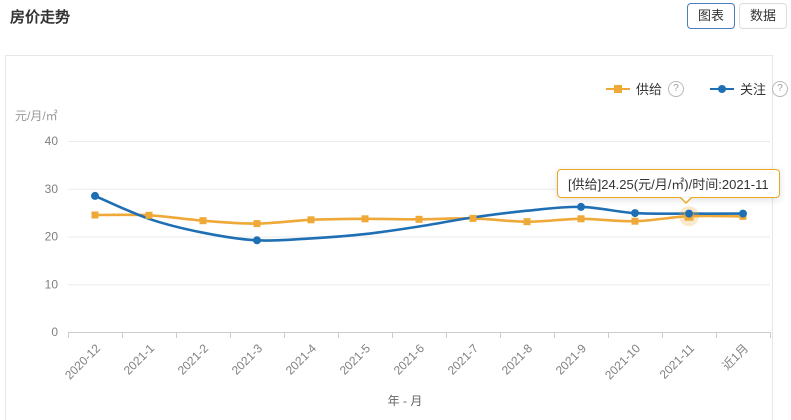 This screenshot has width=791, height=420. Describe the element at coordinates (649, 89) in the screenshot. I see `legend-label-supply: 供给` at that location.